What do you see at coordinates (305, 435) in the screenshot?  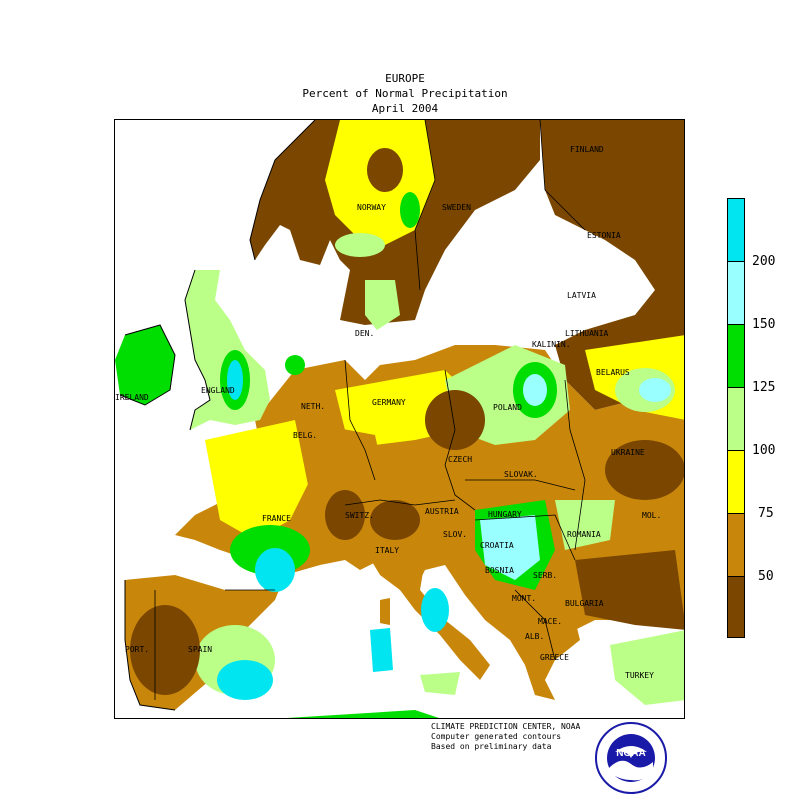 I see `label-belgium: BELG.` at bounding box center [305, 435].